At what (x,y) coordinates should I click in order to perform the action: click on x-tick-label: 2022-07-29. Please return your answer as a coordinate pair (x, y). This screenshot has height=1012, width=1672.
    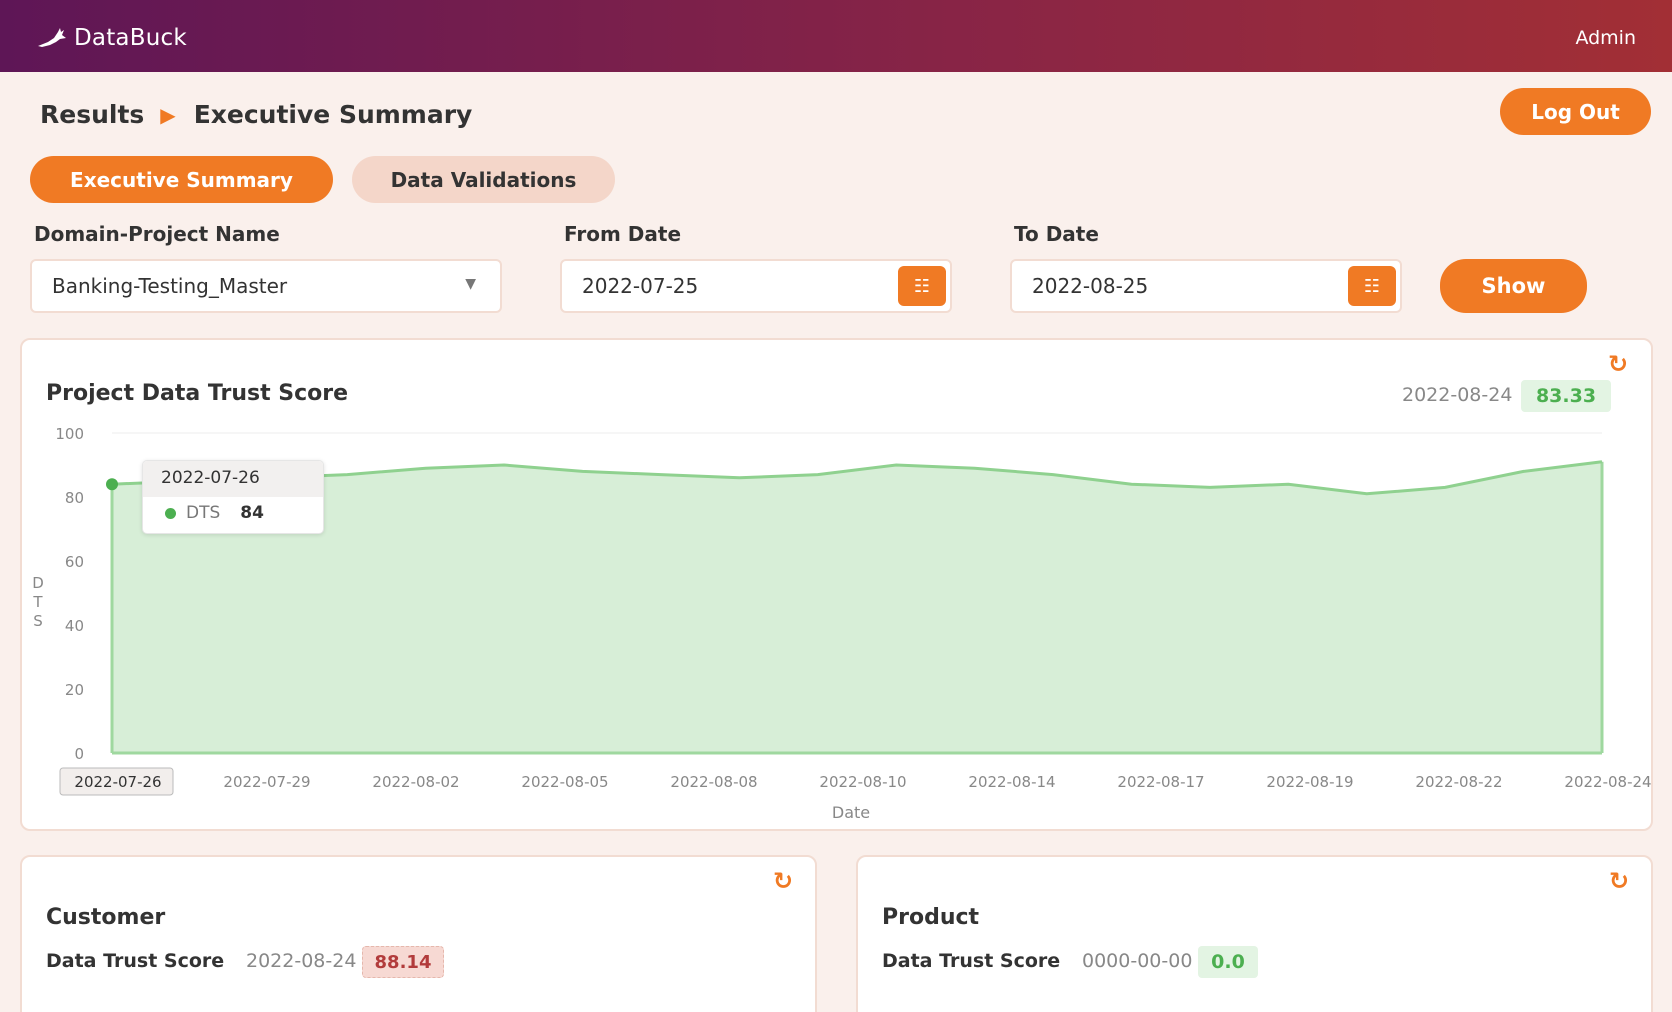
    Looking at the image, I should click on (266, 782).